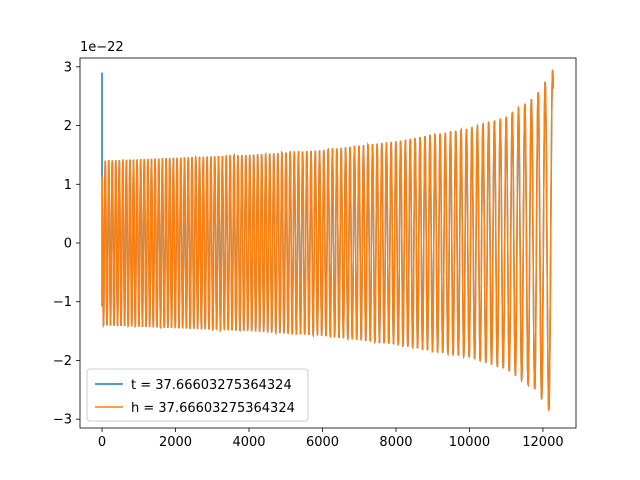 The width and height of the screenshot is (640, 480). I want to click on y-tick-label: −3, so click(62, 420).